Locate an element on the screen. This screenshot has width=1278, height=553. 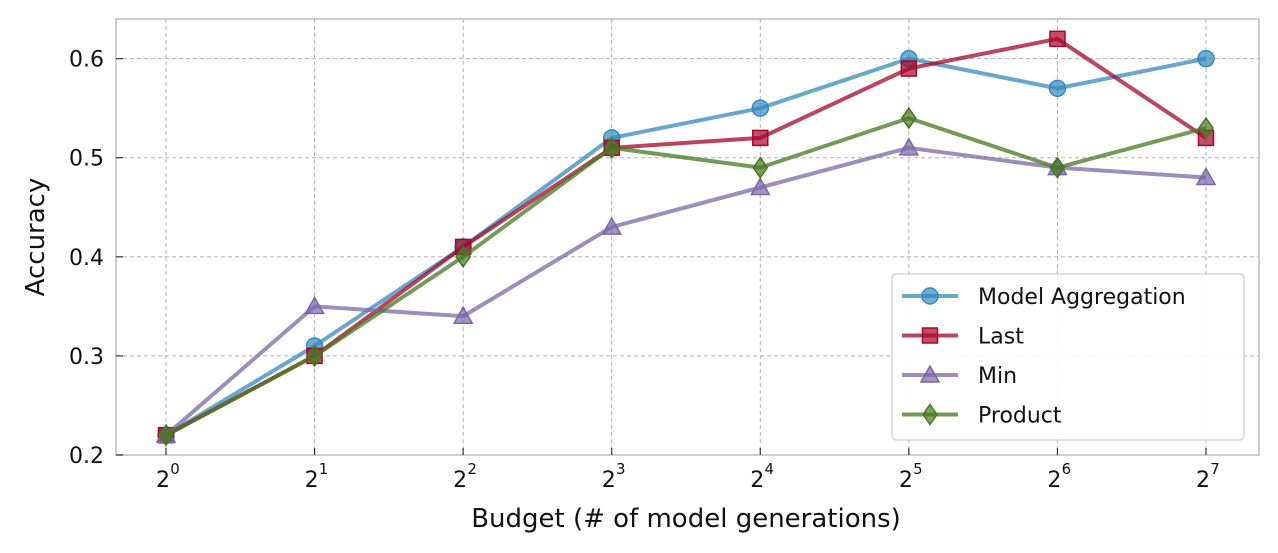
legend-marker-triangle is located at coordinates (930, 373).